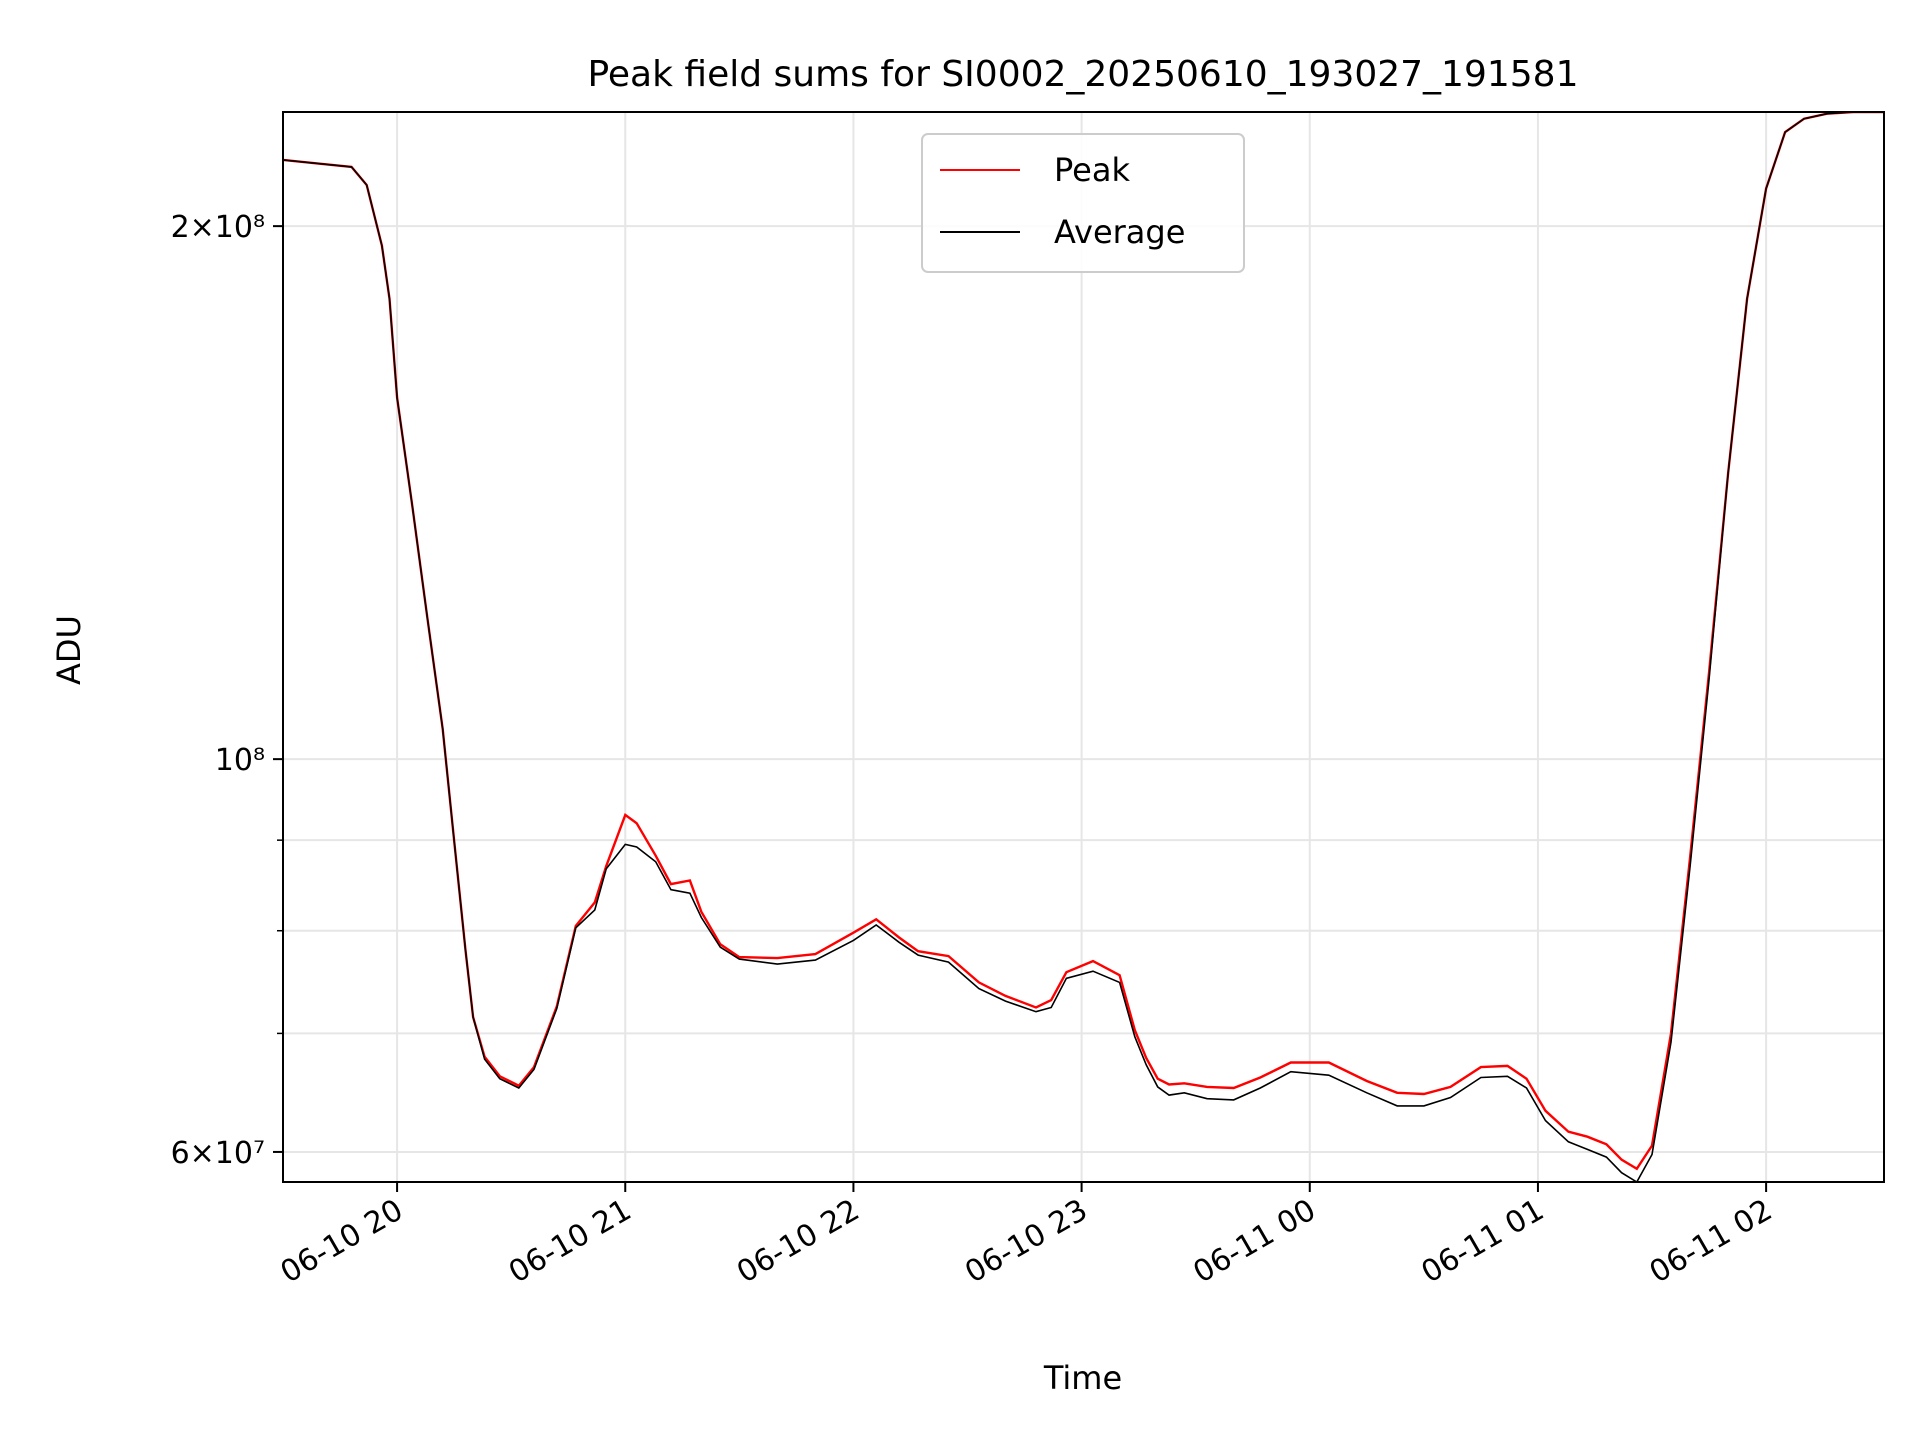  I want to click on x-axis-label: Time, so click(1082, 1378).